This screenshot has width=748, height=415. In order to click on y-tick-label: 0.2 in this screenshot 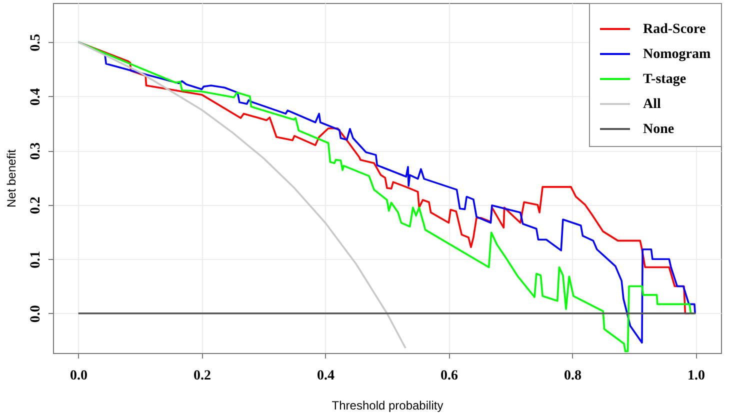, I will do `click(36, 205)`.